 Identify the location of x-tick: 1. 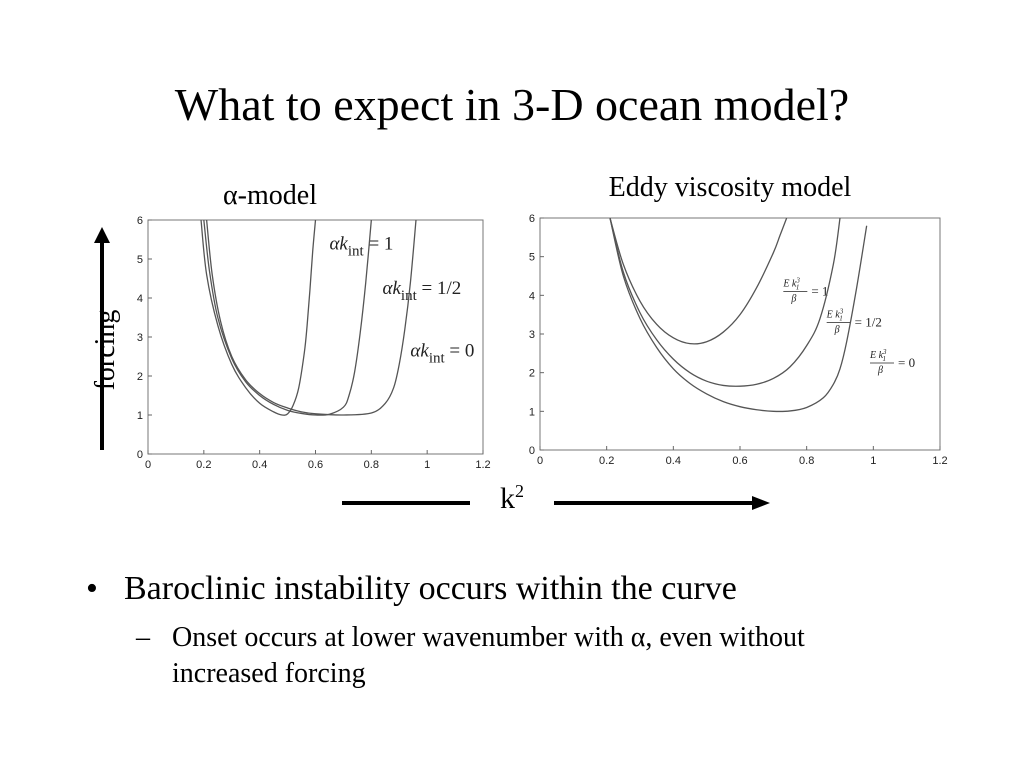
(427, 460).